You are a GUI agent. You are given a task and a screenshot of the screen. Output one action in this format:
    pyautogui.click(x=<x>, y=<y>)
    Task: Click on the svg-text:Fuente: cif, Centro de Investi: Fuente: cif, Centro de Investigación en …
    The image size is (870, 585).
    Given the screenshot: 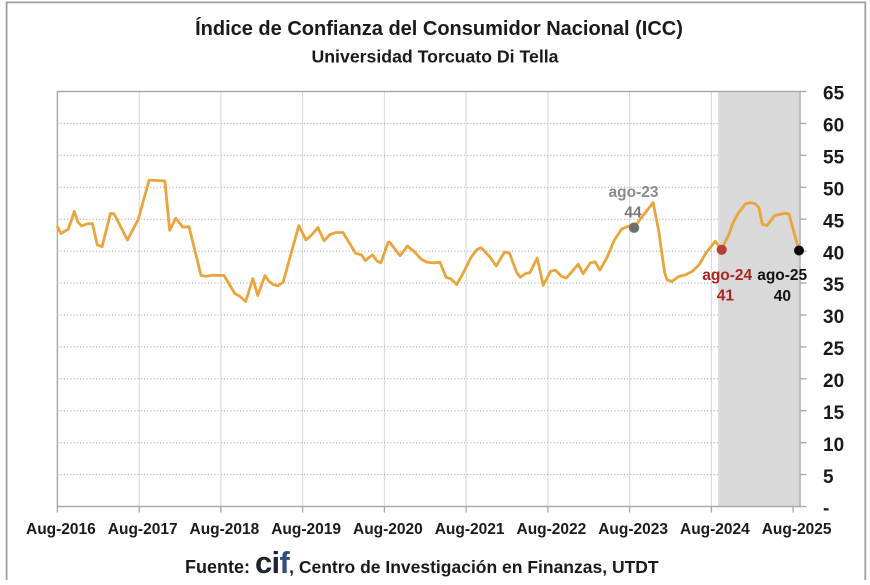 What is the action you would take?
    pyautogui.click(x=422, y=562)
    